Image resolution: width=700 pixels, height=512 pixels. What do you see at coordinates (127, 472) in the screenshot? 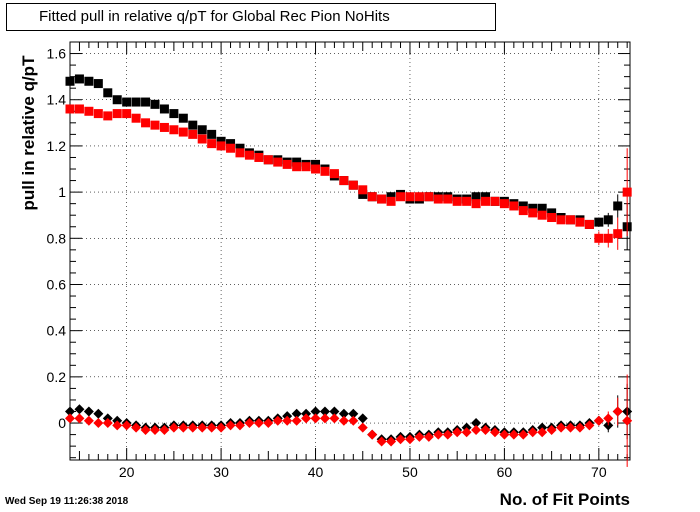
I see `x-tick-label: 20` at bounding box center [127, 472].